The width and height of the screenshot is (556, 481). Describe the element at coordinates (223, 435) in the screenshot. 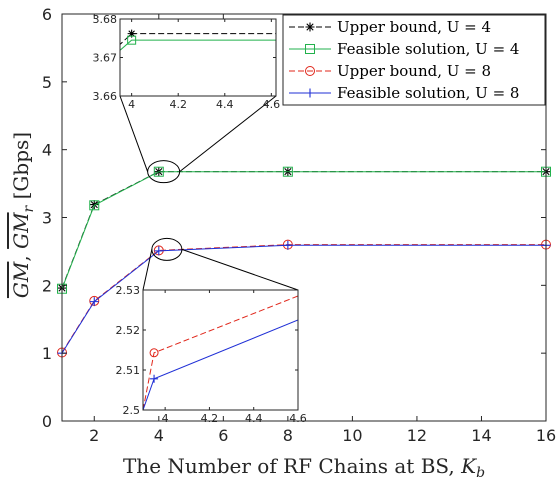

I see `x-tick-label-2: 6` at that location.